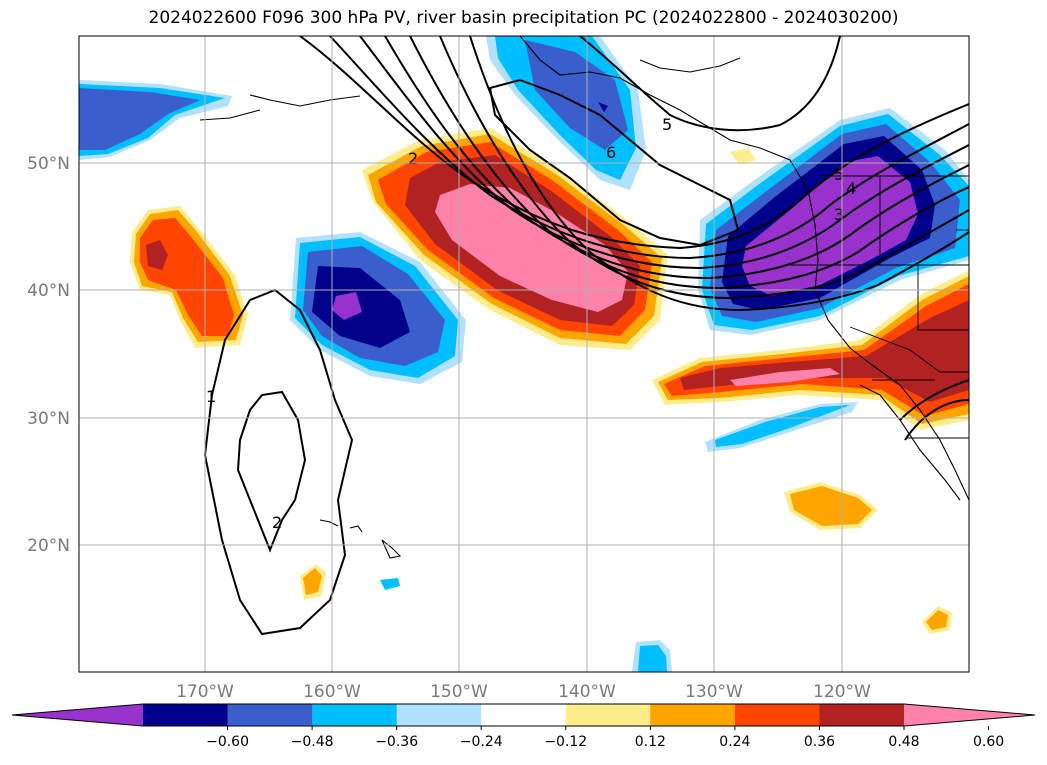 Image resolution: width=1047 pixels, height=765 pixels. What do you see at coordinates (459, 692) in the screenshot?
I see `lon-tick-label: 150°W` at bounding box center [459, 692].